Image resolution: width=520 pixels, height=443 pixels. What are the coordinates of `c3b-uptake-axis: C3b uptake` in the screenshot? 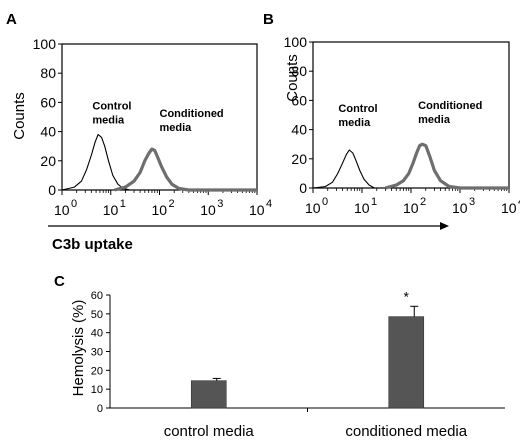 It's located at (248, 237).